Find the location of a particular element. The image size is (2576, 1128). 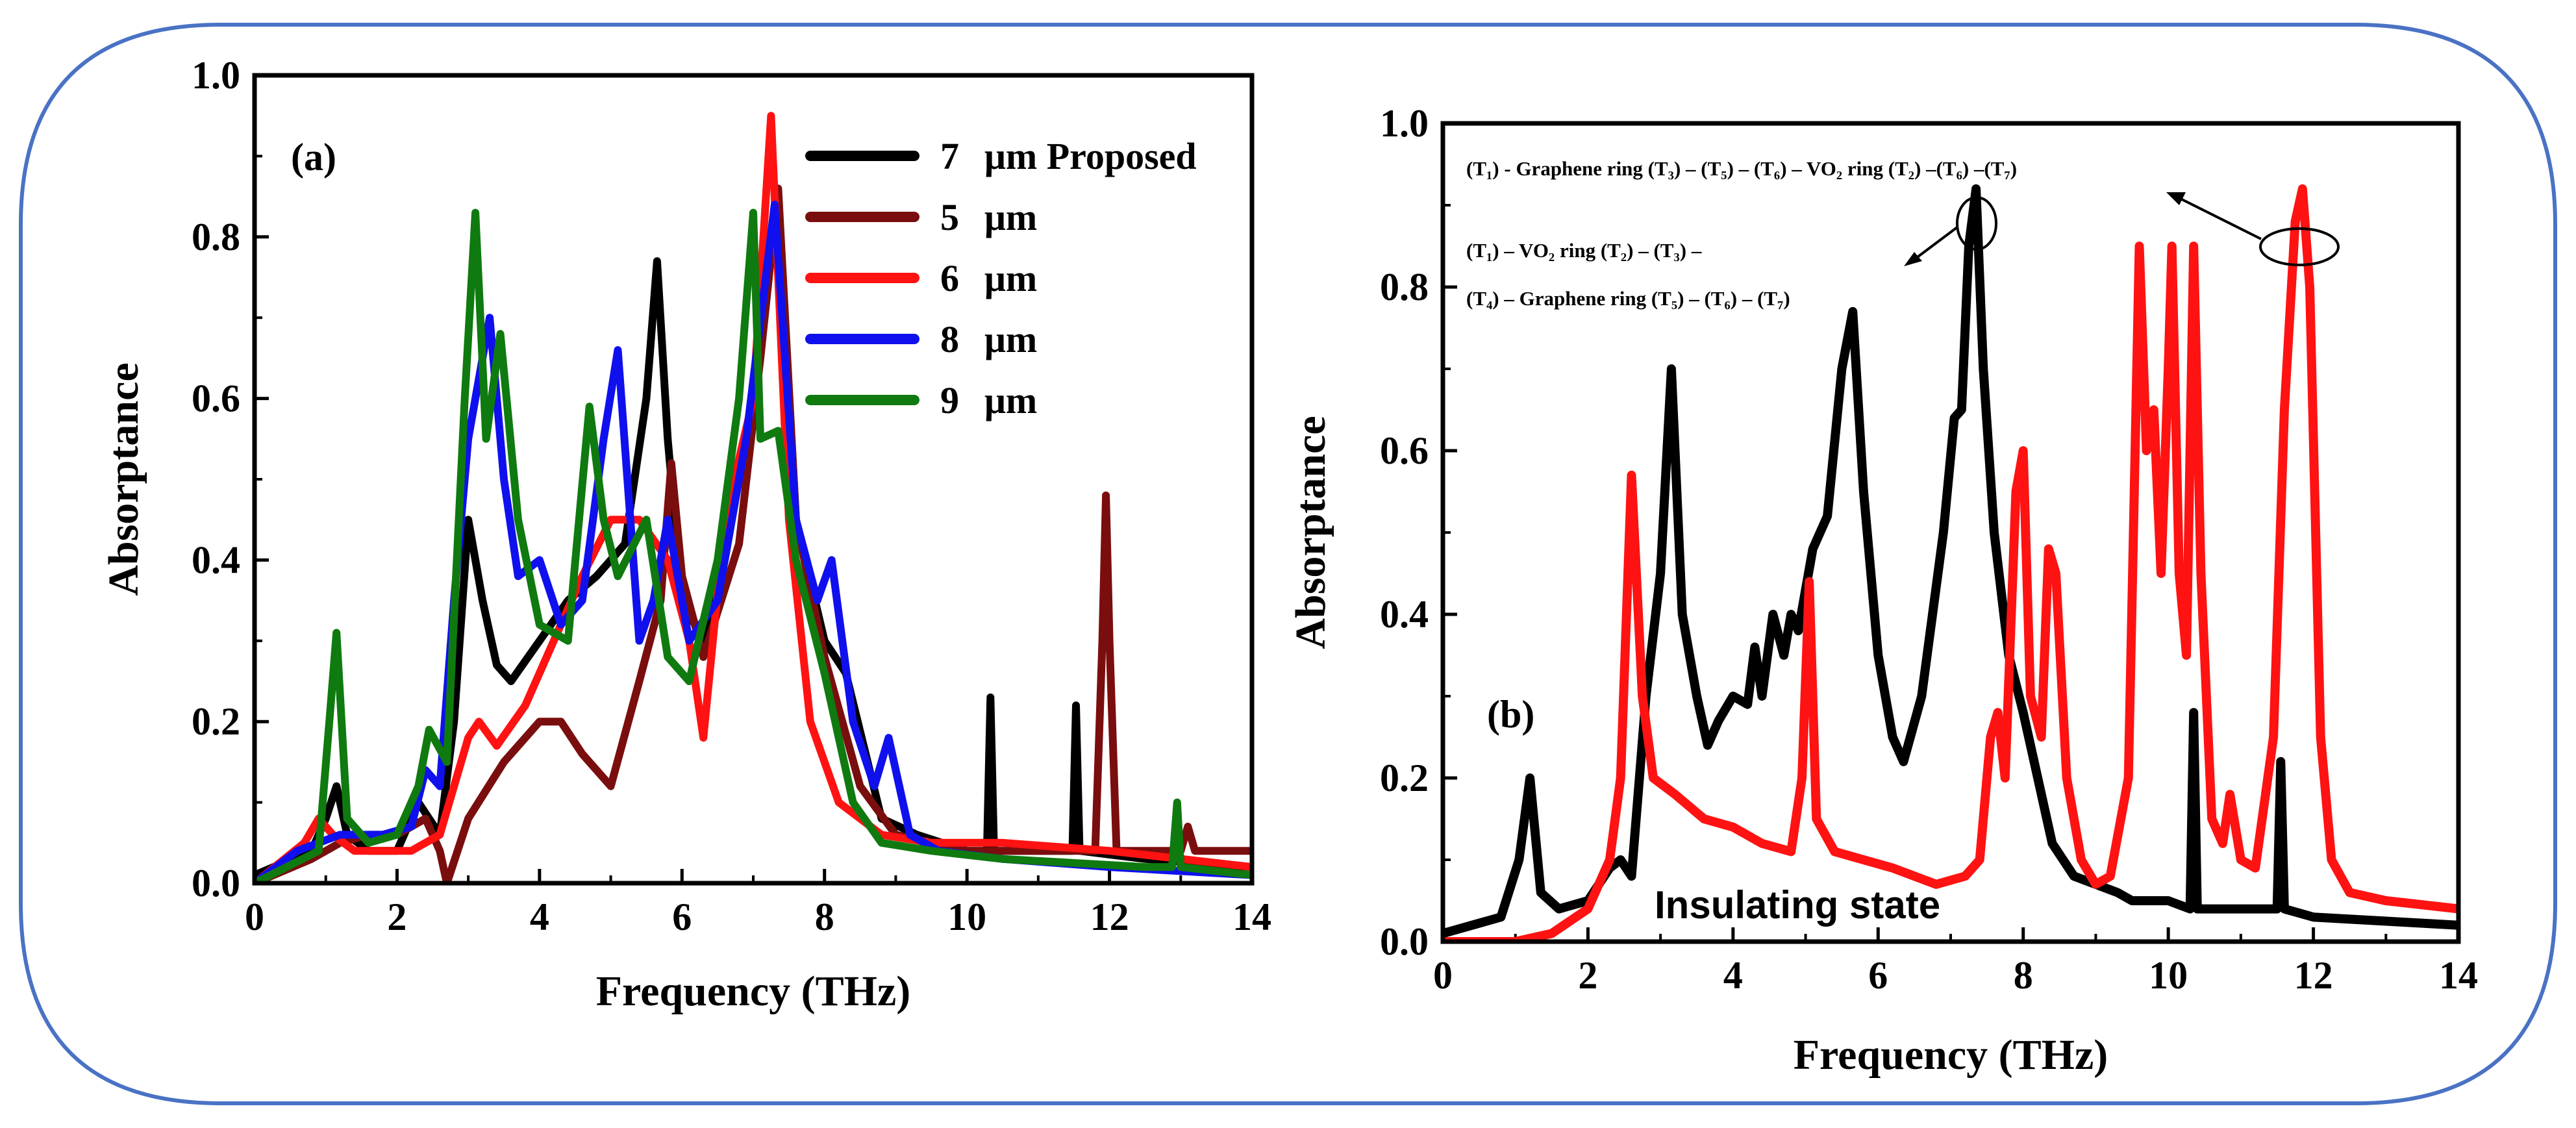

panelB-y-tick-label: 0.4 is located at coordinates (1404, 615).